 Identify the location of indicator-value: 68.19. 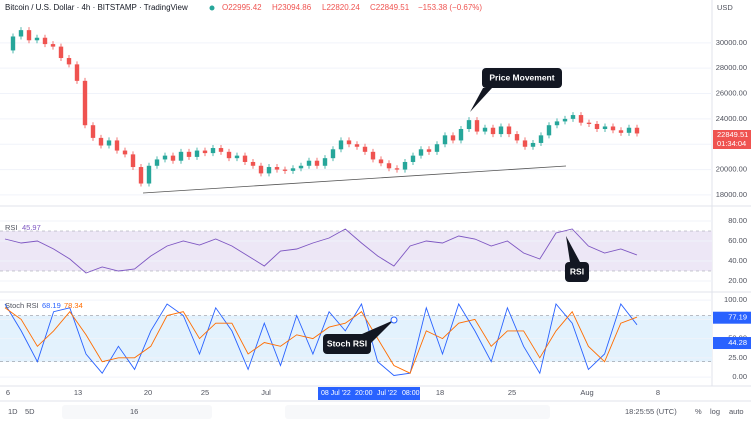
(51, 305).